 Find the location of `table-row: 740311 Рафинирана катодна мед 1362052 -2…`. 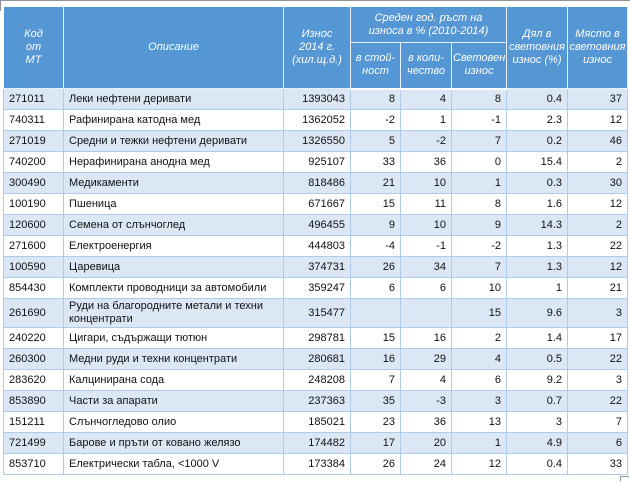

table-row: 740311 Рафинирана катодна мед 1362052 -2… is located at coordinates (316, 120).